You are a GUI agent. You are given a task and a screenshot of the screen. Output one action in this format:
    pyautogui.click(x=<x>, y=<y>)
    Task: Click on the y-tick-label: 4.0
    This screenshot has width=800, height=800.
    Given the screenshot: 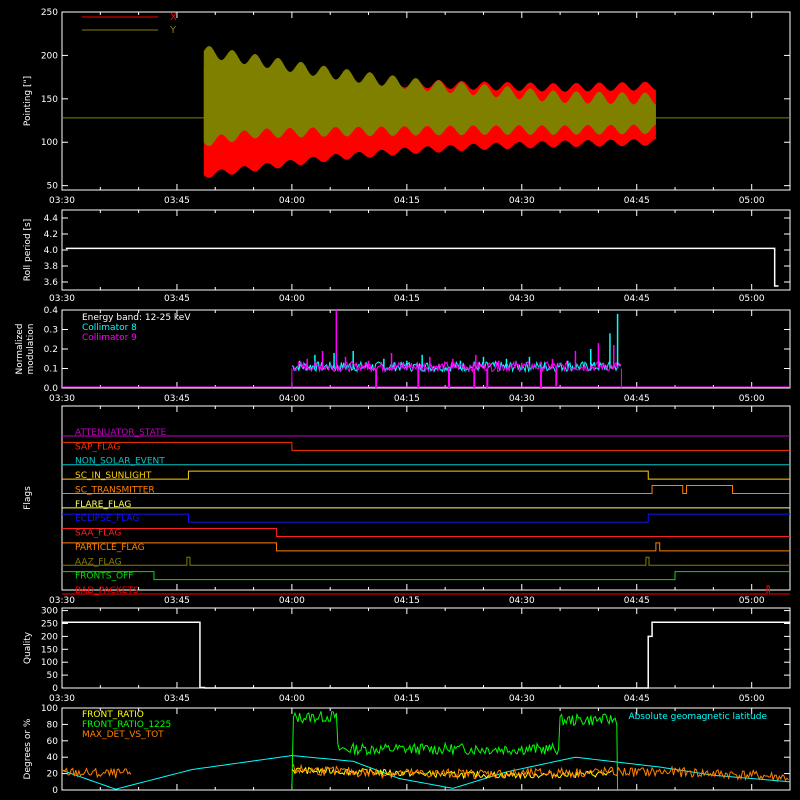 What is the action you would take?
    pyautogui.click(x=51, y=251)
    